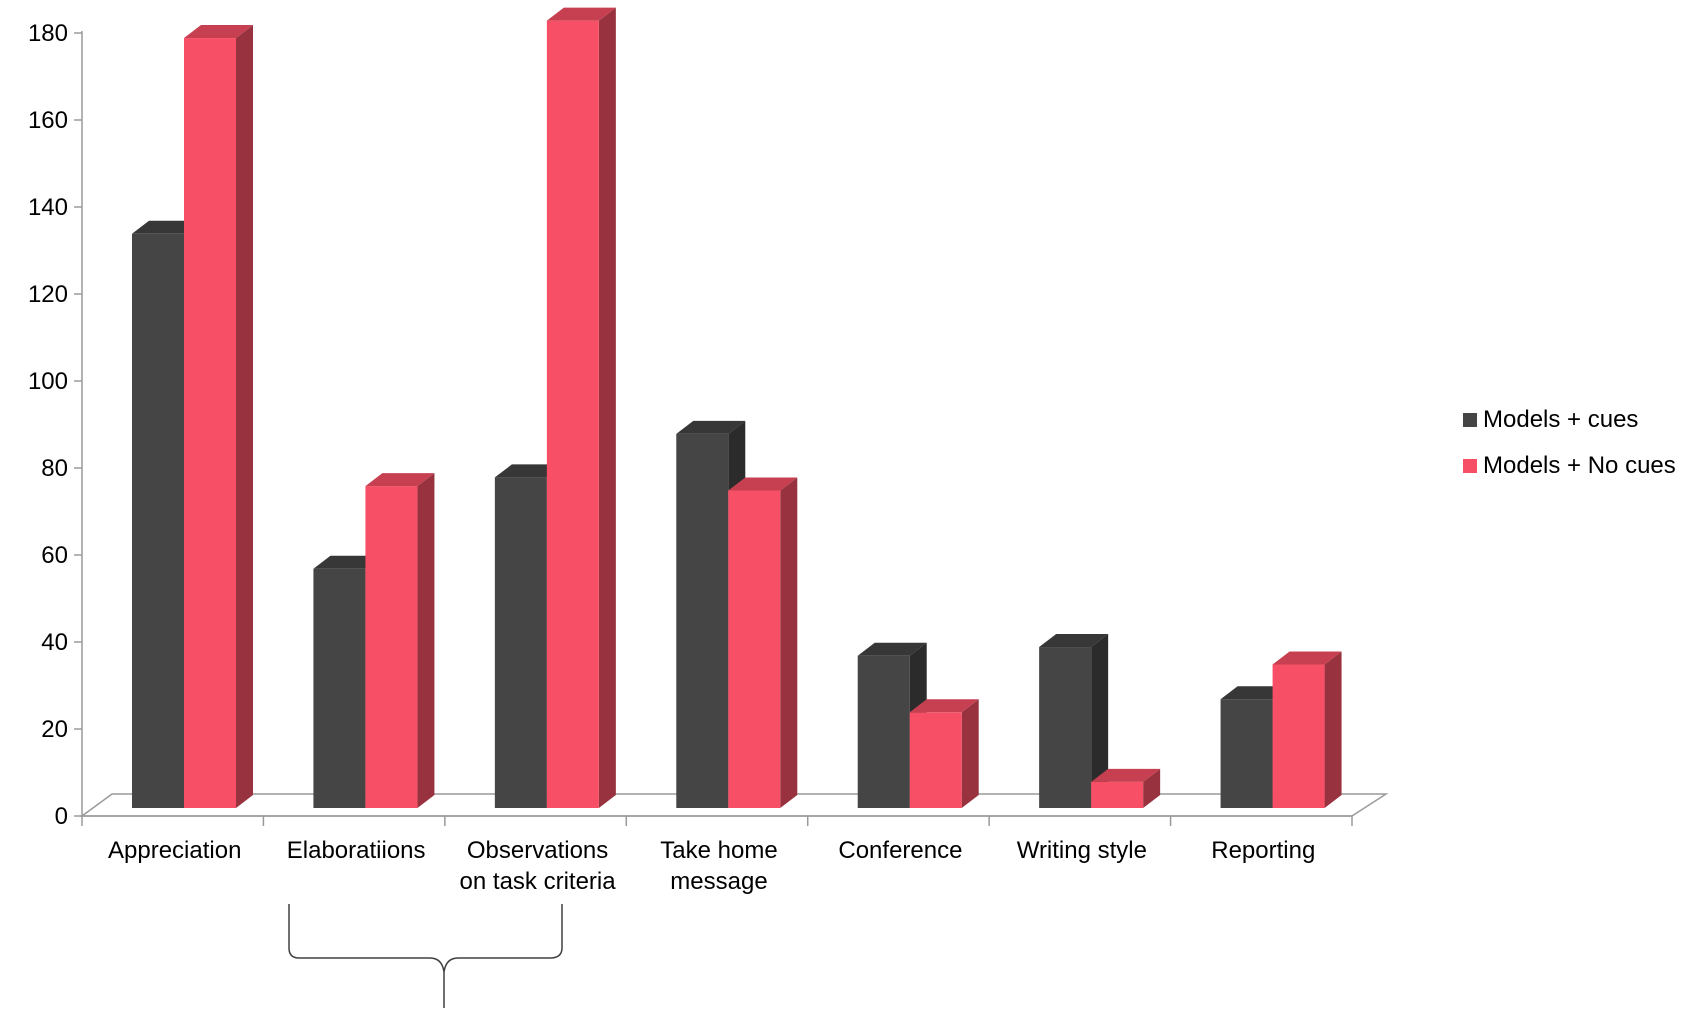 The image size is (1702, 1013). I want to click on legend-item-series-2: Models + No cues, so click(1569, 466).